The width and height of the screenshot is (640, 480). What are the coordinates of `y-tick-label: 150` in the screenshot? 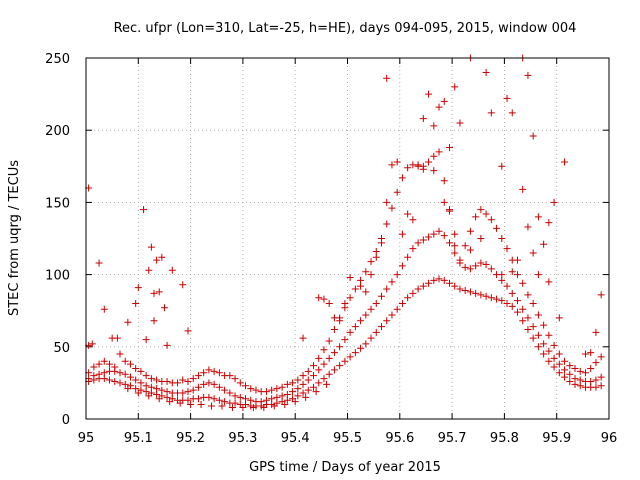 It's located at (57, 203).